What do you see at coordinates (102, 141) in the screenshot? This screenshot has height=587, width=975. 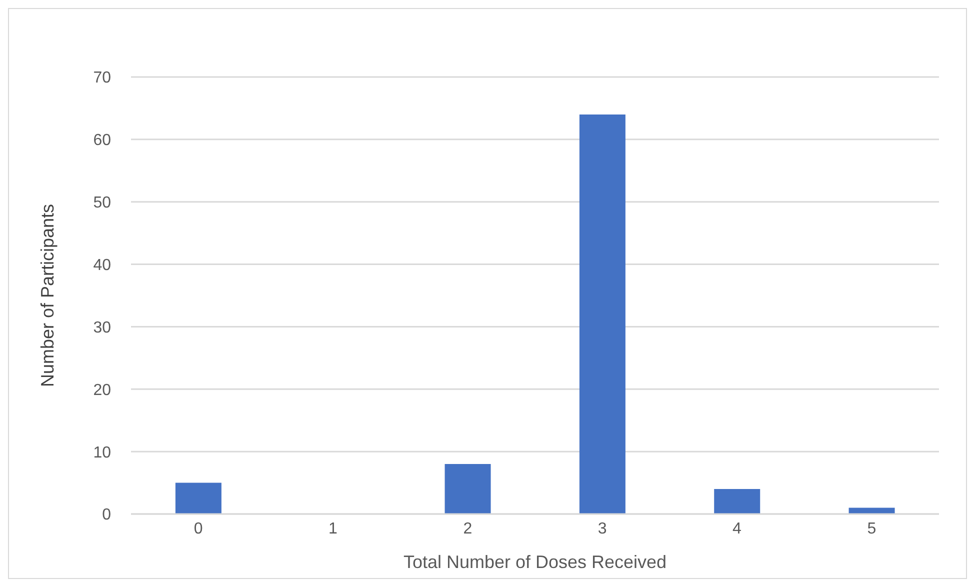 I see `y-tick-label: 60` at bounding box center [102, 141].